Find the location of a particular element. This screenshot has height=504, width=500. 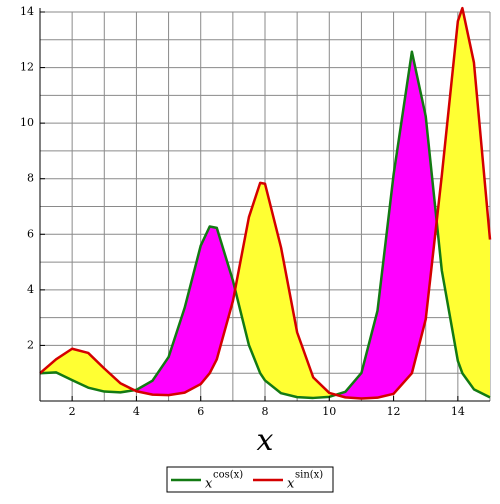

x-tick-label: 8 is located at coordinates (265, 411).